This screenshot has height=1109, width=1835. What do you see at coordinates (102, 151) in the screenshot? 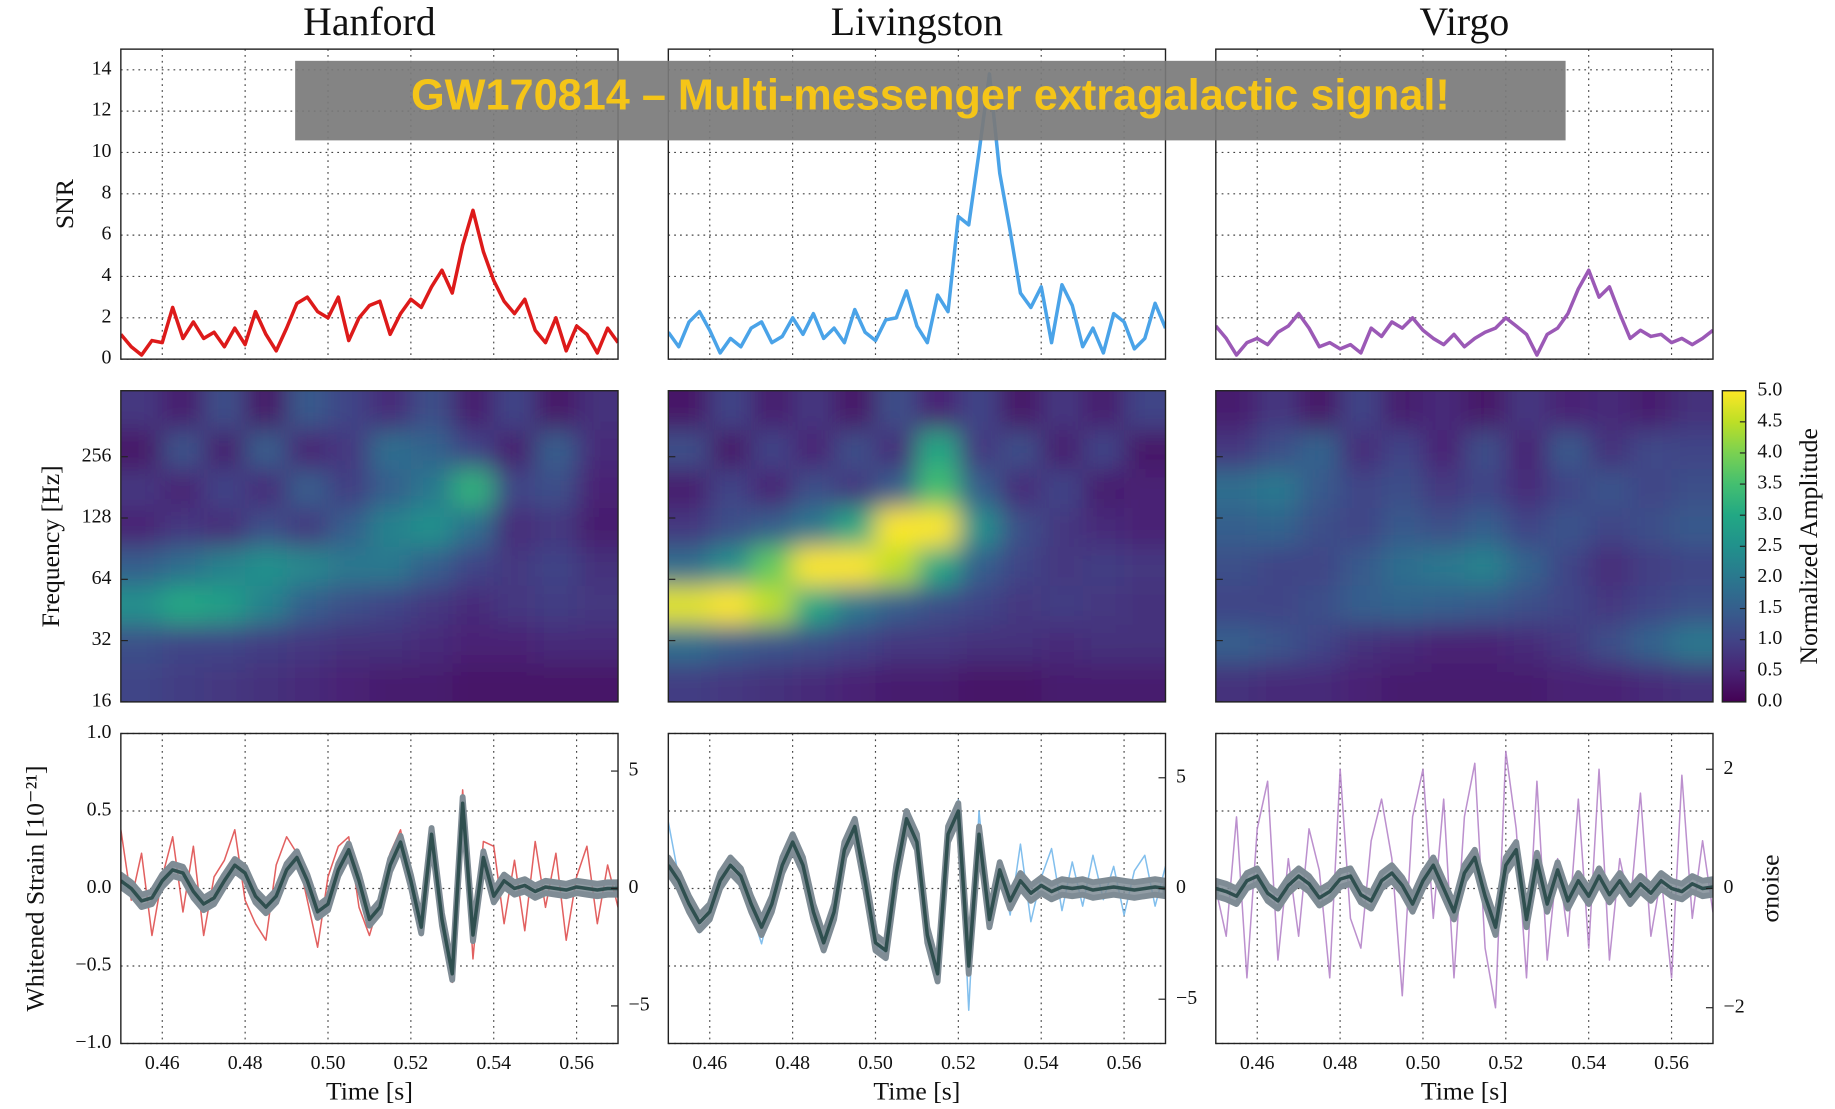
I see `y-tick-label: 10` at bounding box center [102, 151].